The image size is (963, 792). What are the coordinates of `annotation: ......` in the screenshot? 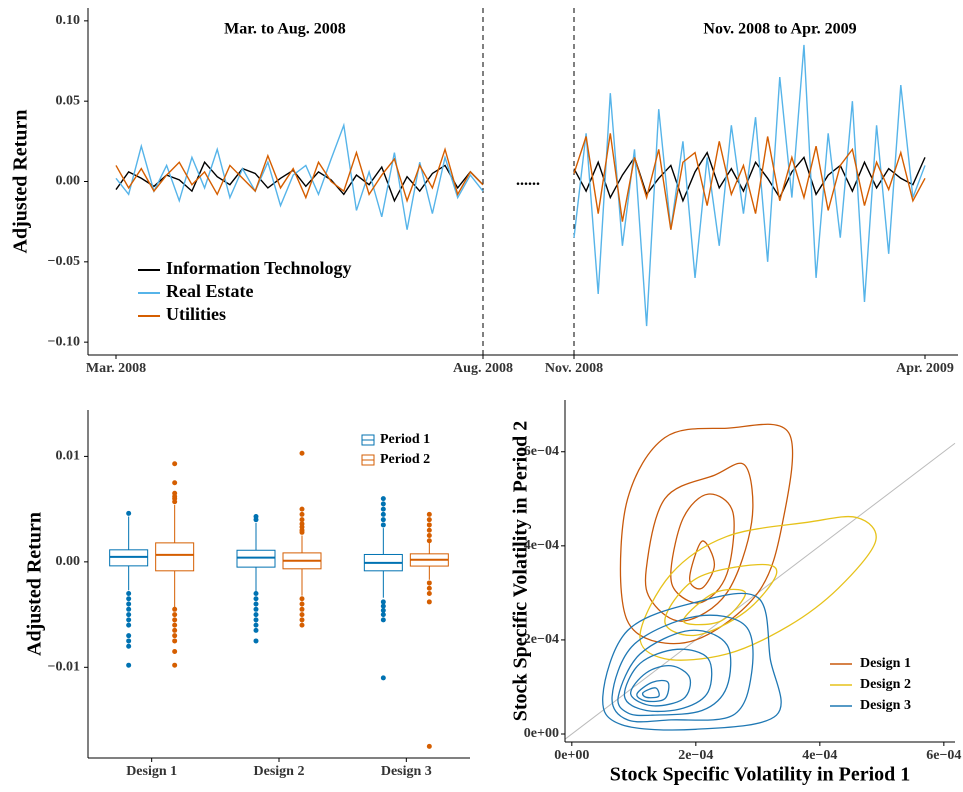 It's located at (528, 180).